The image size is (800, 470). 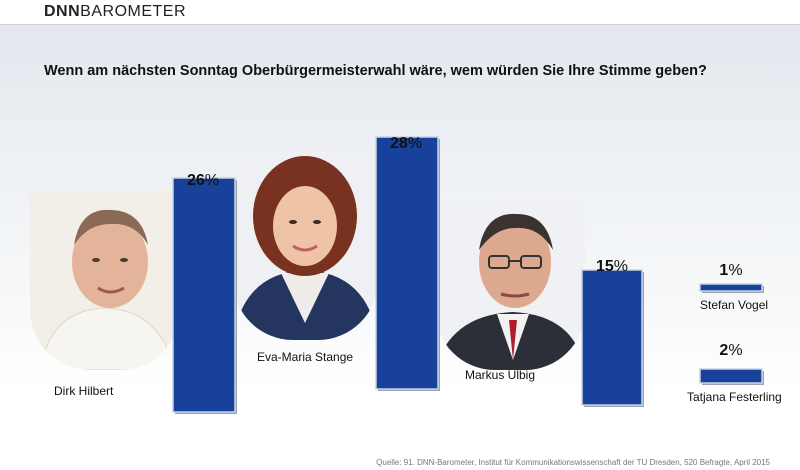 I want to click on value-number: 15, so click(x=604, y=266).